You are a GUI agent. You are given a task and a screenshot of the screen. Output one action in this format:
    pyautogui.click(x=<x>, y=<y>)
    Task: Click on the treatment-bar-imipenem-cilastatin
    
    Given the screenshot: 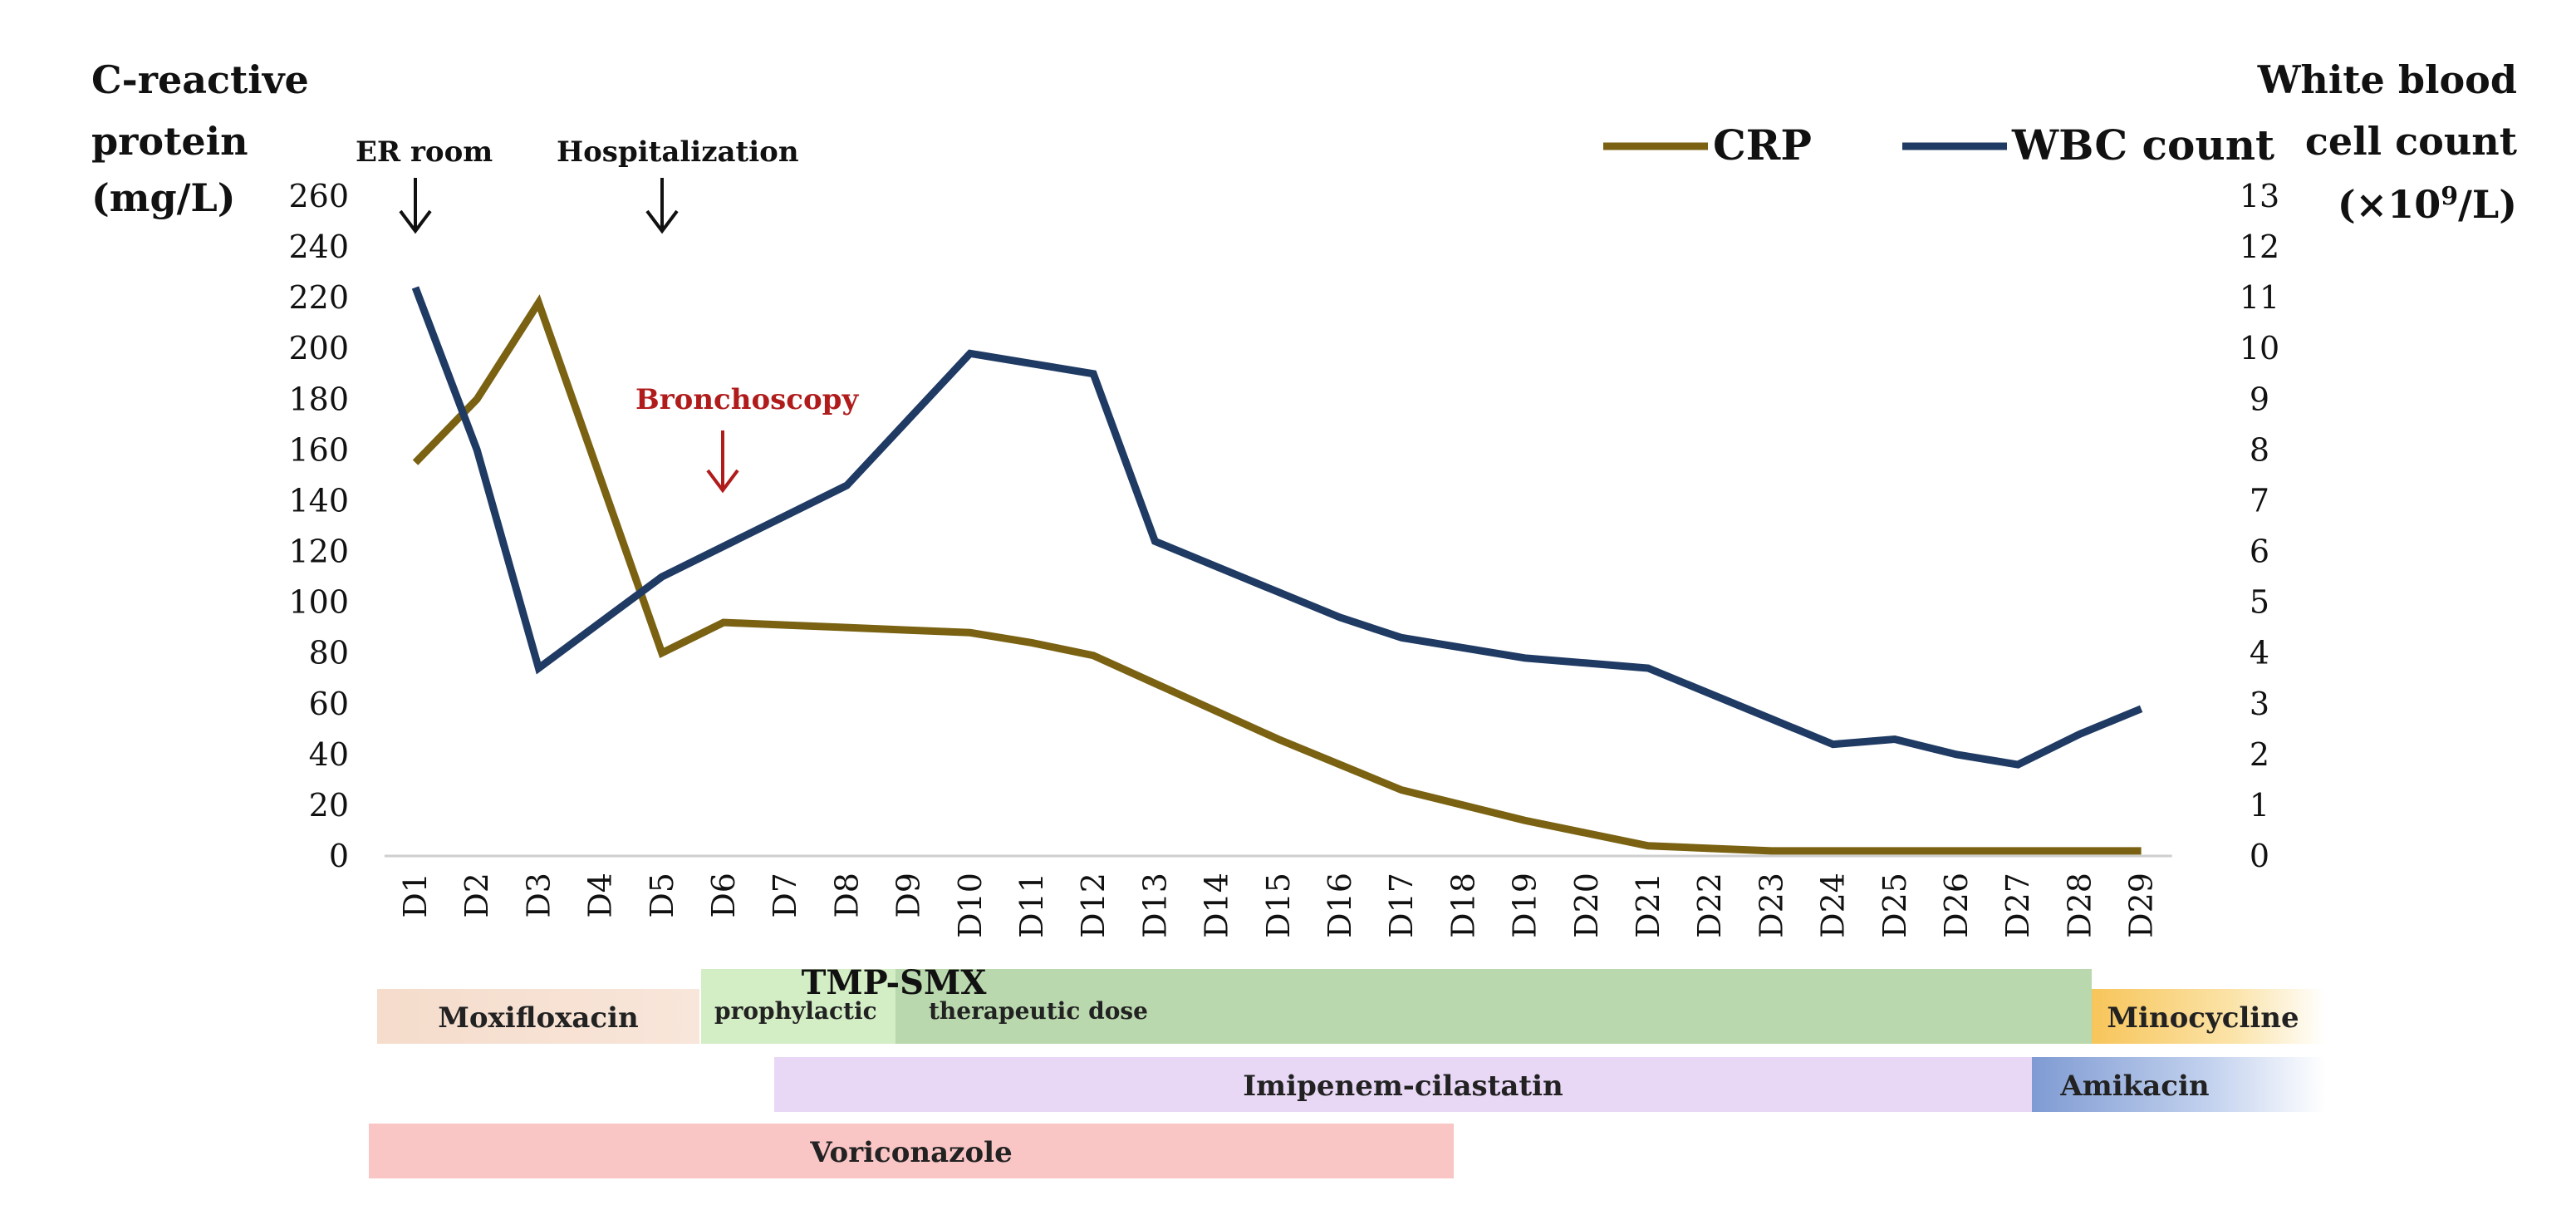 What is the action you would take?
    pyautogui.click(x=1403, y=1084)
    